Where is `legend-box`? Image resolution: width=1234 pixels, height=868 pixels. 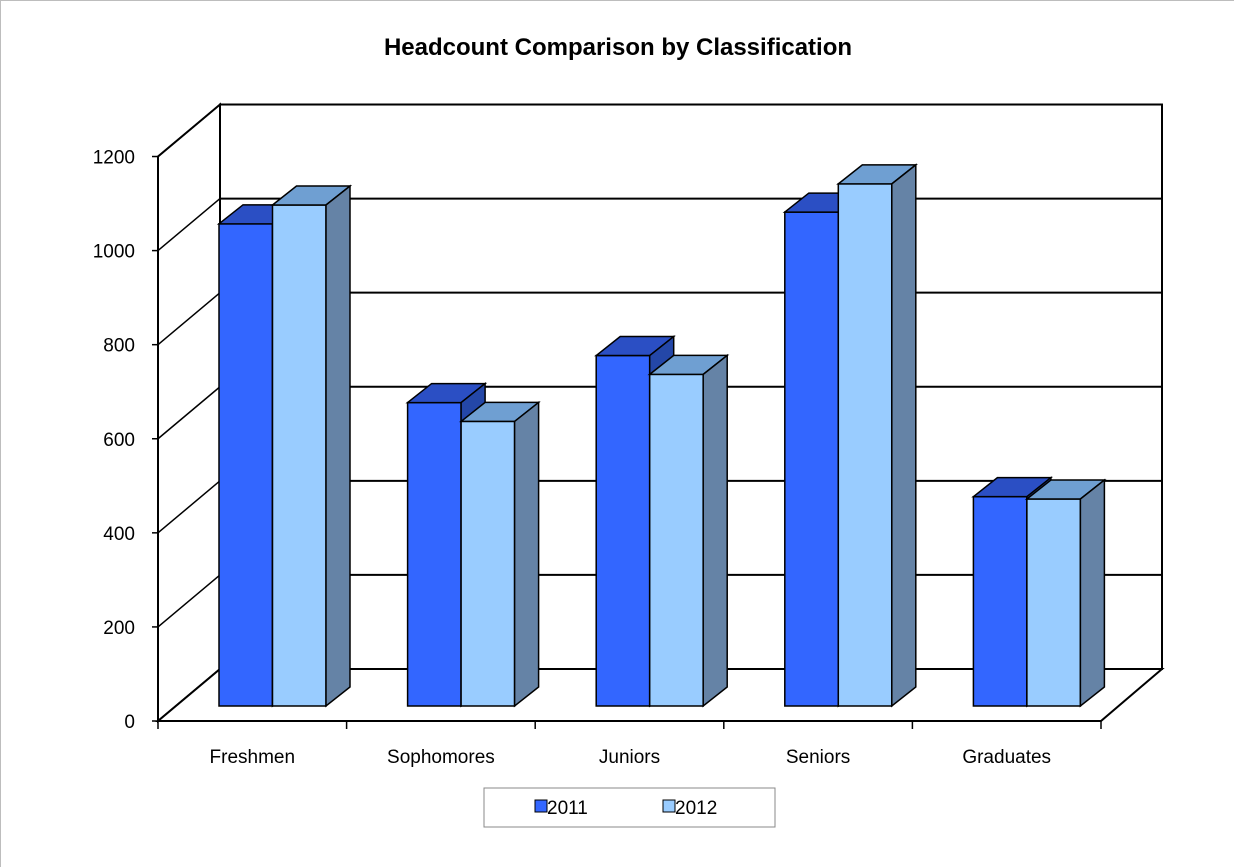 legend-box is located at coordinates (629, 807).